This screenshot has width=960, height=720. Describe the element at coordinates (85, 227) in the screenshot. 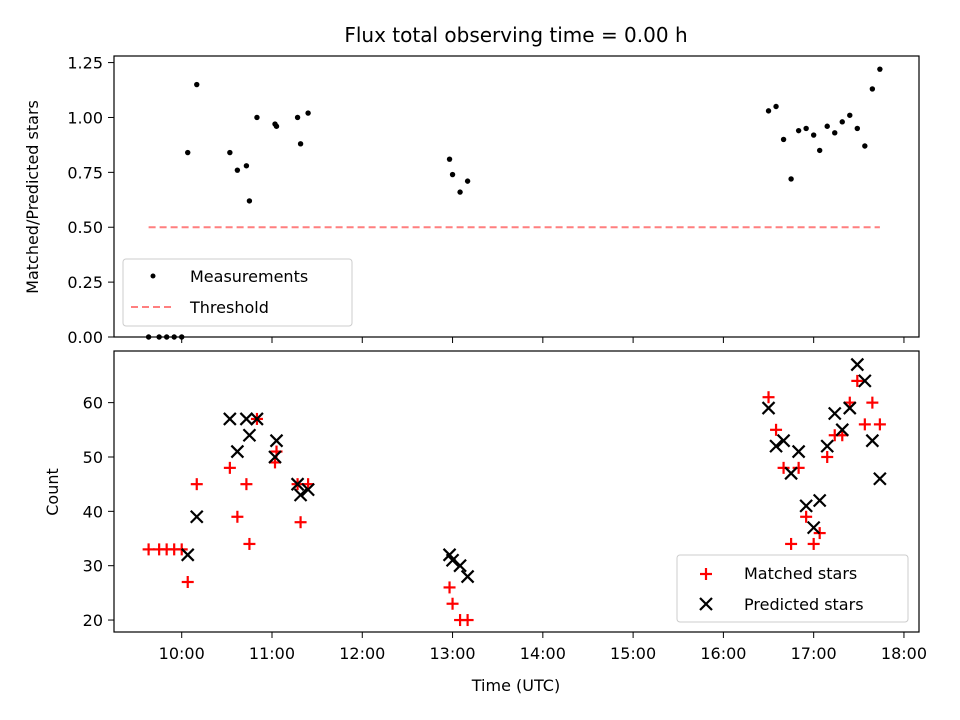

I see `top-ytick-label: 0.50` at that location.